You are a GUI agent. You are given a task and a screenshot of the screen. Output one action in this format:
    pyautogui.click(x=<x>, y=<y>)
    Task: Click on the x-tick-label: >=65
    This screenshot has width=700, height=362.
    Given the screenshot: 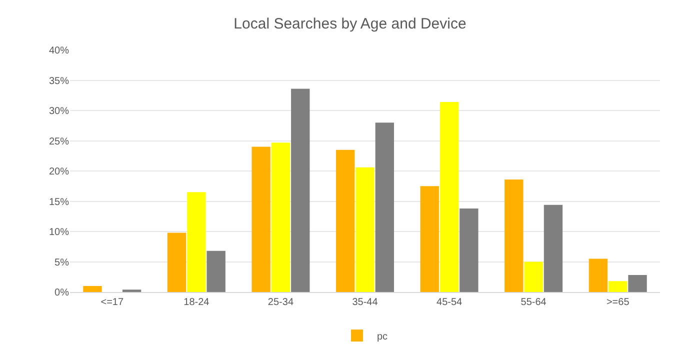 What is the action you would take?
    pyautogui.click(x=618, y=302)
    